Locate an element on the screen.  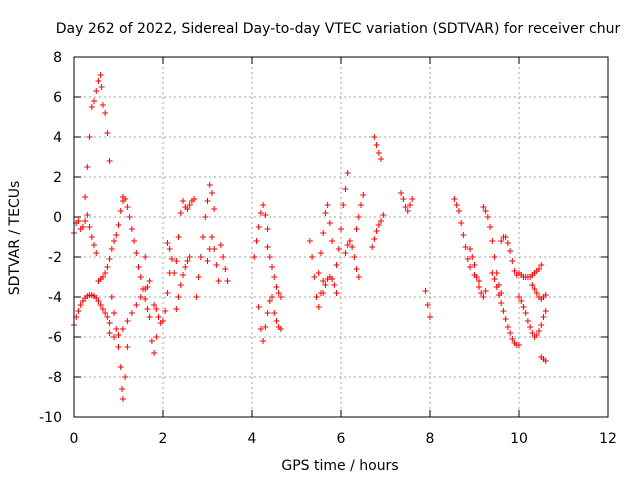
y-tick-label: -2 is located at coordinates (55, 258).